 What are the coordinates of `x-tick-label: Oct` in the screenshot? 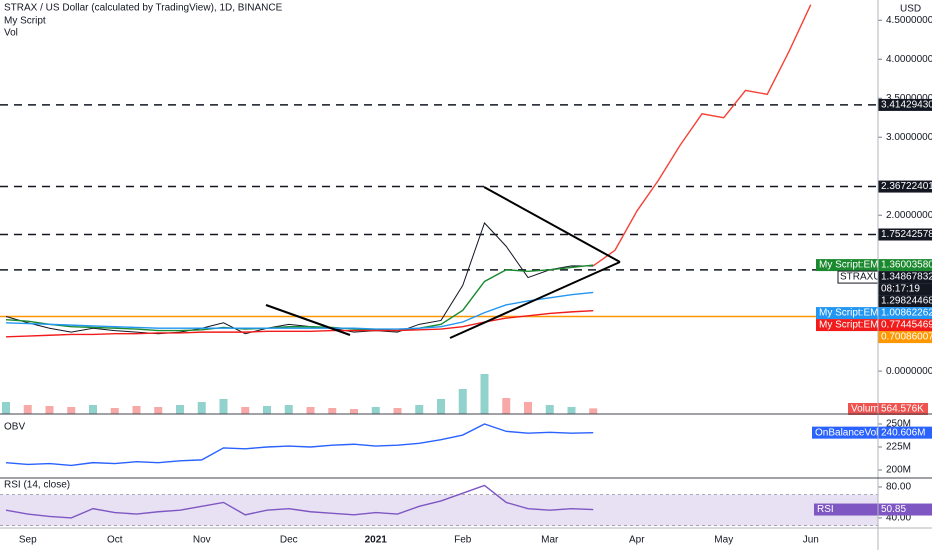 It's located at (115, 540).